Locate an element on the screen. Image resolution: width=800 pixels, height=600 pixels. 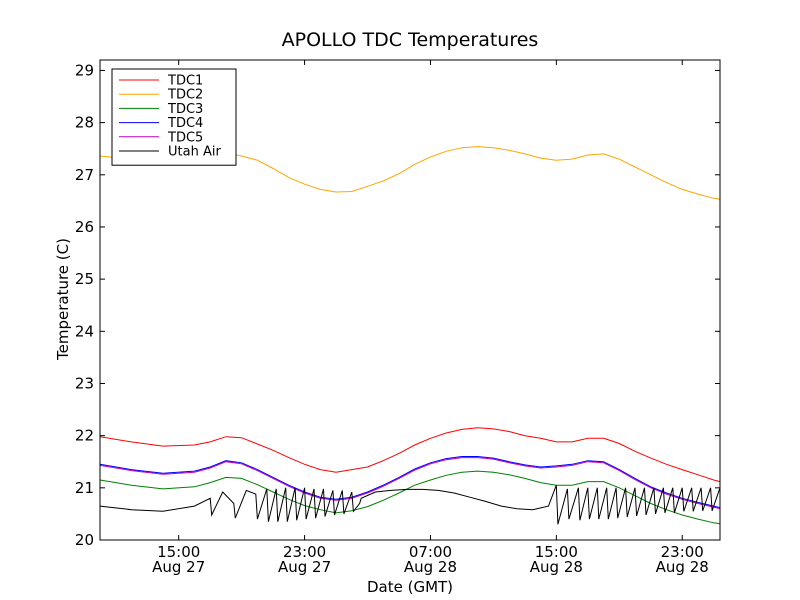
y-tick-label: 22 is located at coordinates (84, 436).